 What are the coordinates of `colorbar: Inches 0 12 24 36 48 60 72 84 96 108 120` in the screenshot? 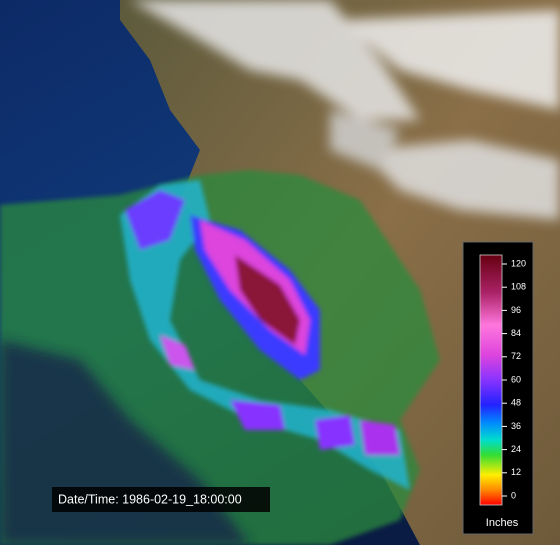 It's located at (498, 388).